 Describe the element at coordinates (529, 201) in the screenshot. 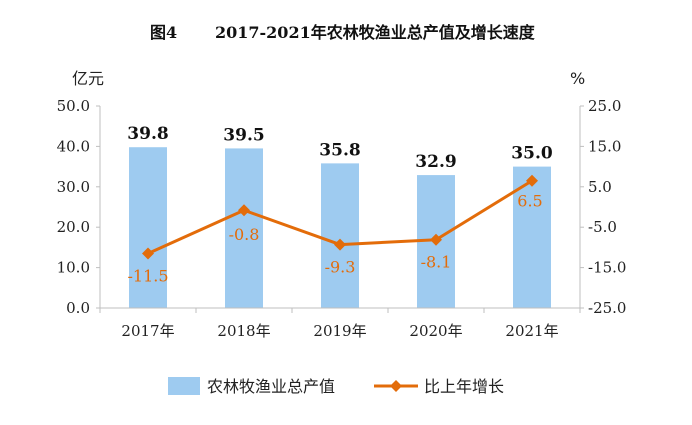

I see `line-data-label: 6.5` at that location.